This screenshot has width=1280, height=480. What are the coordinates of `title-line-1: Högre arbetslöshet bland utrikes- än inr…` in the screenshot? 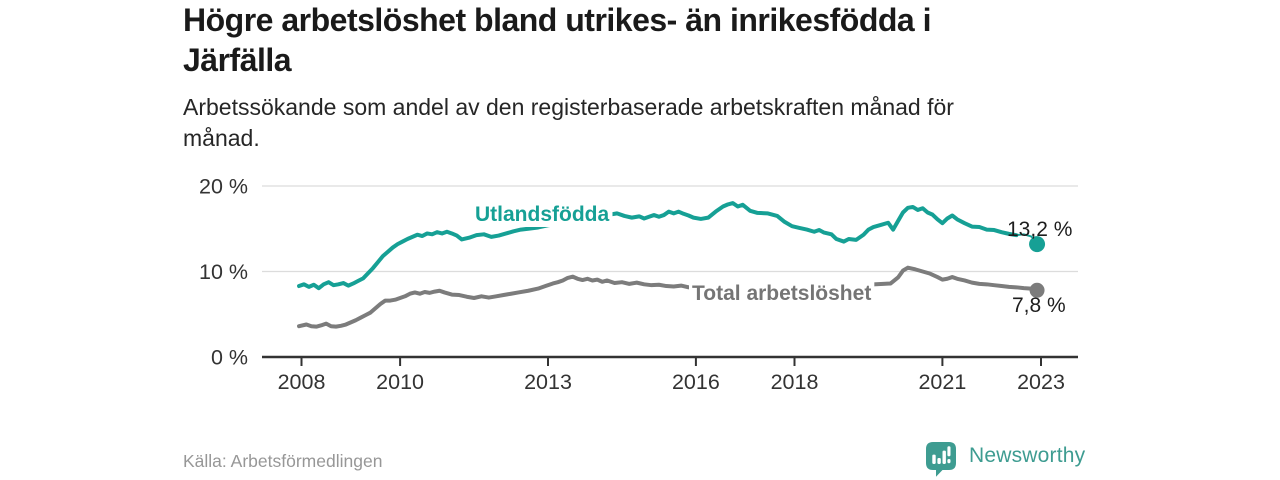 It's located at (557, 20).